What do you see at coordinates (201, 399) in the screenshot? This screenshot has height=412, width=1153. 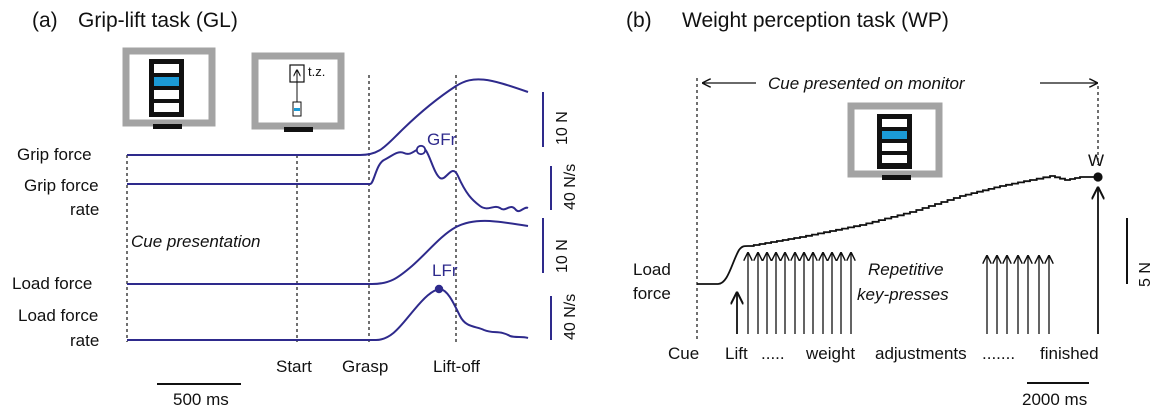 I see `time-scale-label: 500 ms` at bounding box center [201, 399].